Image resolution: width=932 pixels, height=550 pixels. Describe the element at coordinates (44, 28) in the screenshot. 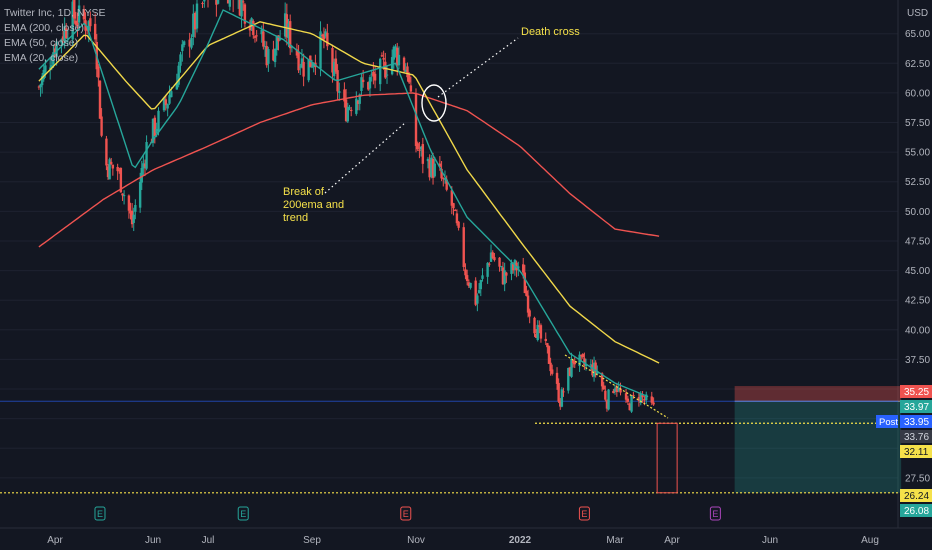

I see `legend-ema200: EMA (200, close)` at that location.